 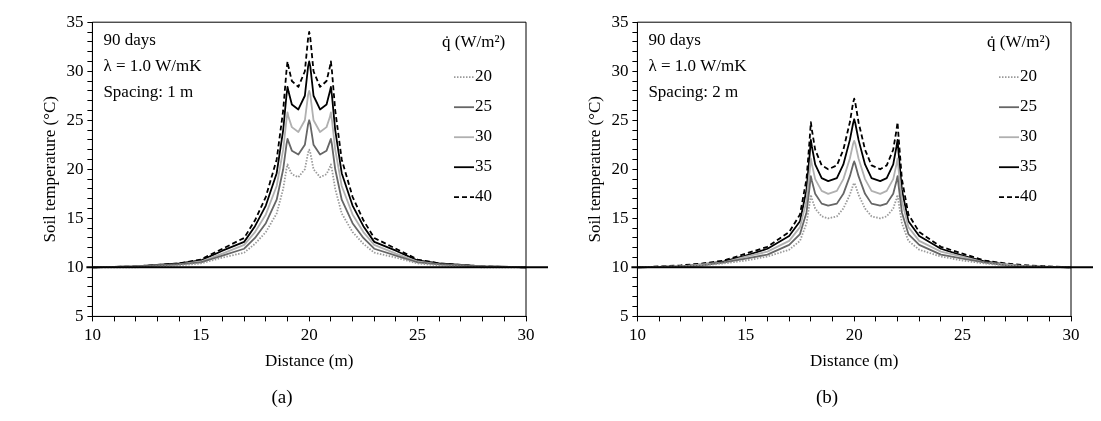 I want to click on text: (a), so click(x=282, y=396).